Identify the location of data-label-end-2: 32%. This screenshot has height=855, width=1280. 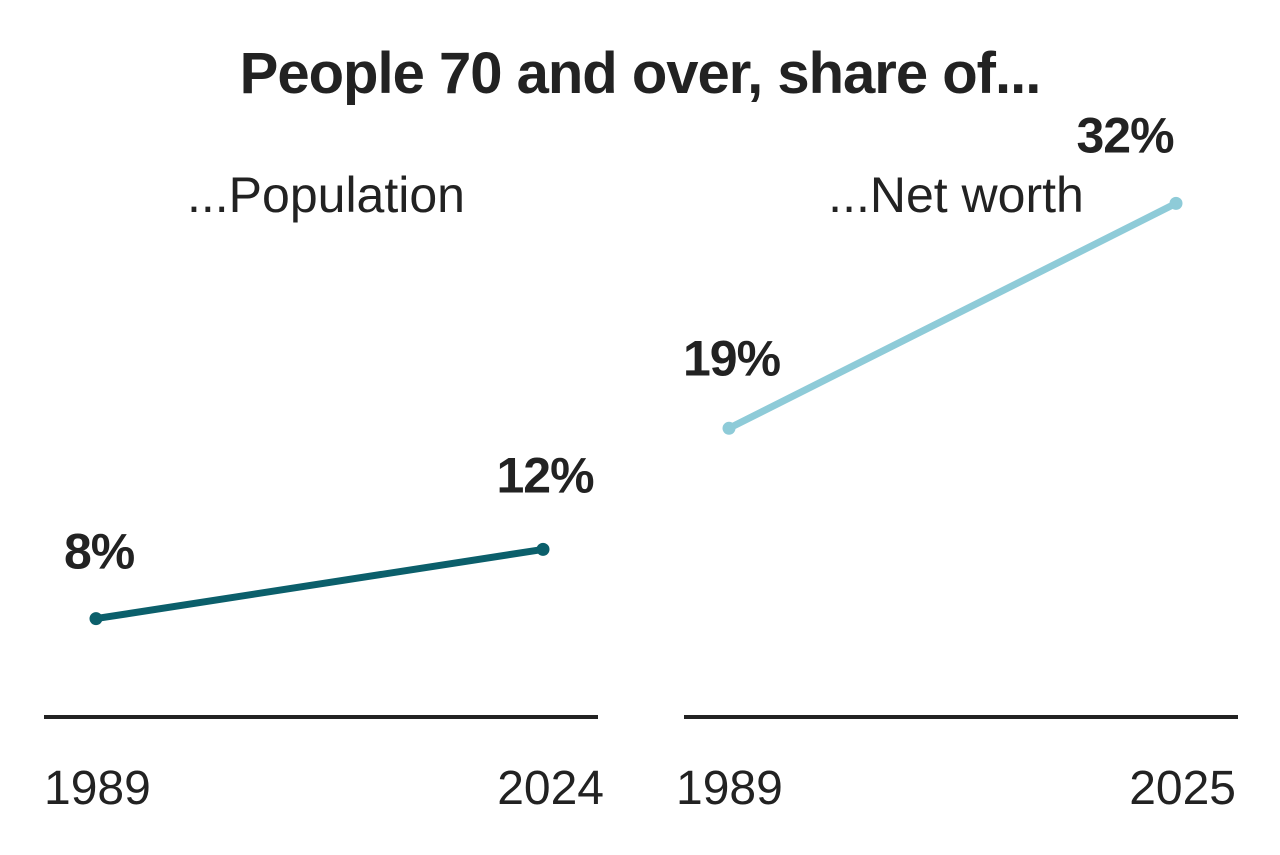
(1125, 135).